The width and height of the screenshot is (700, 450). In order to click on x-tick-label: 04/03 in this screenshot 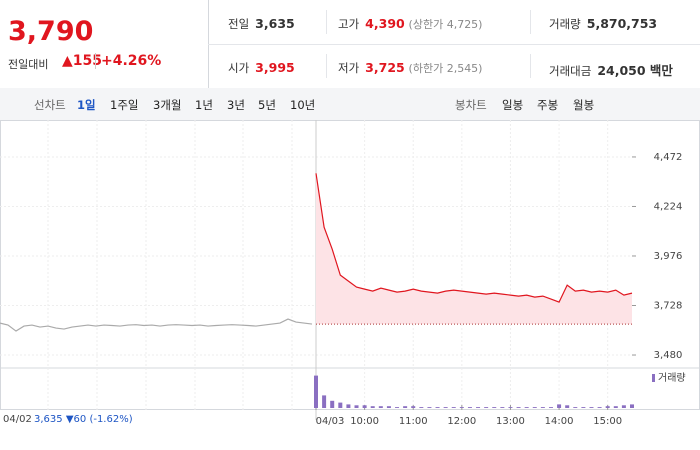, I will do `click(330, 421)`.